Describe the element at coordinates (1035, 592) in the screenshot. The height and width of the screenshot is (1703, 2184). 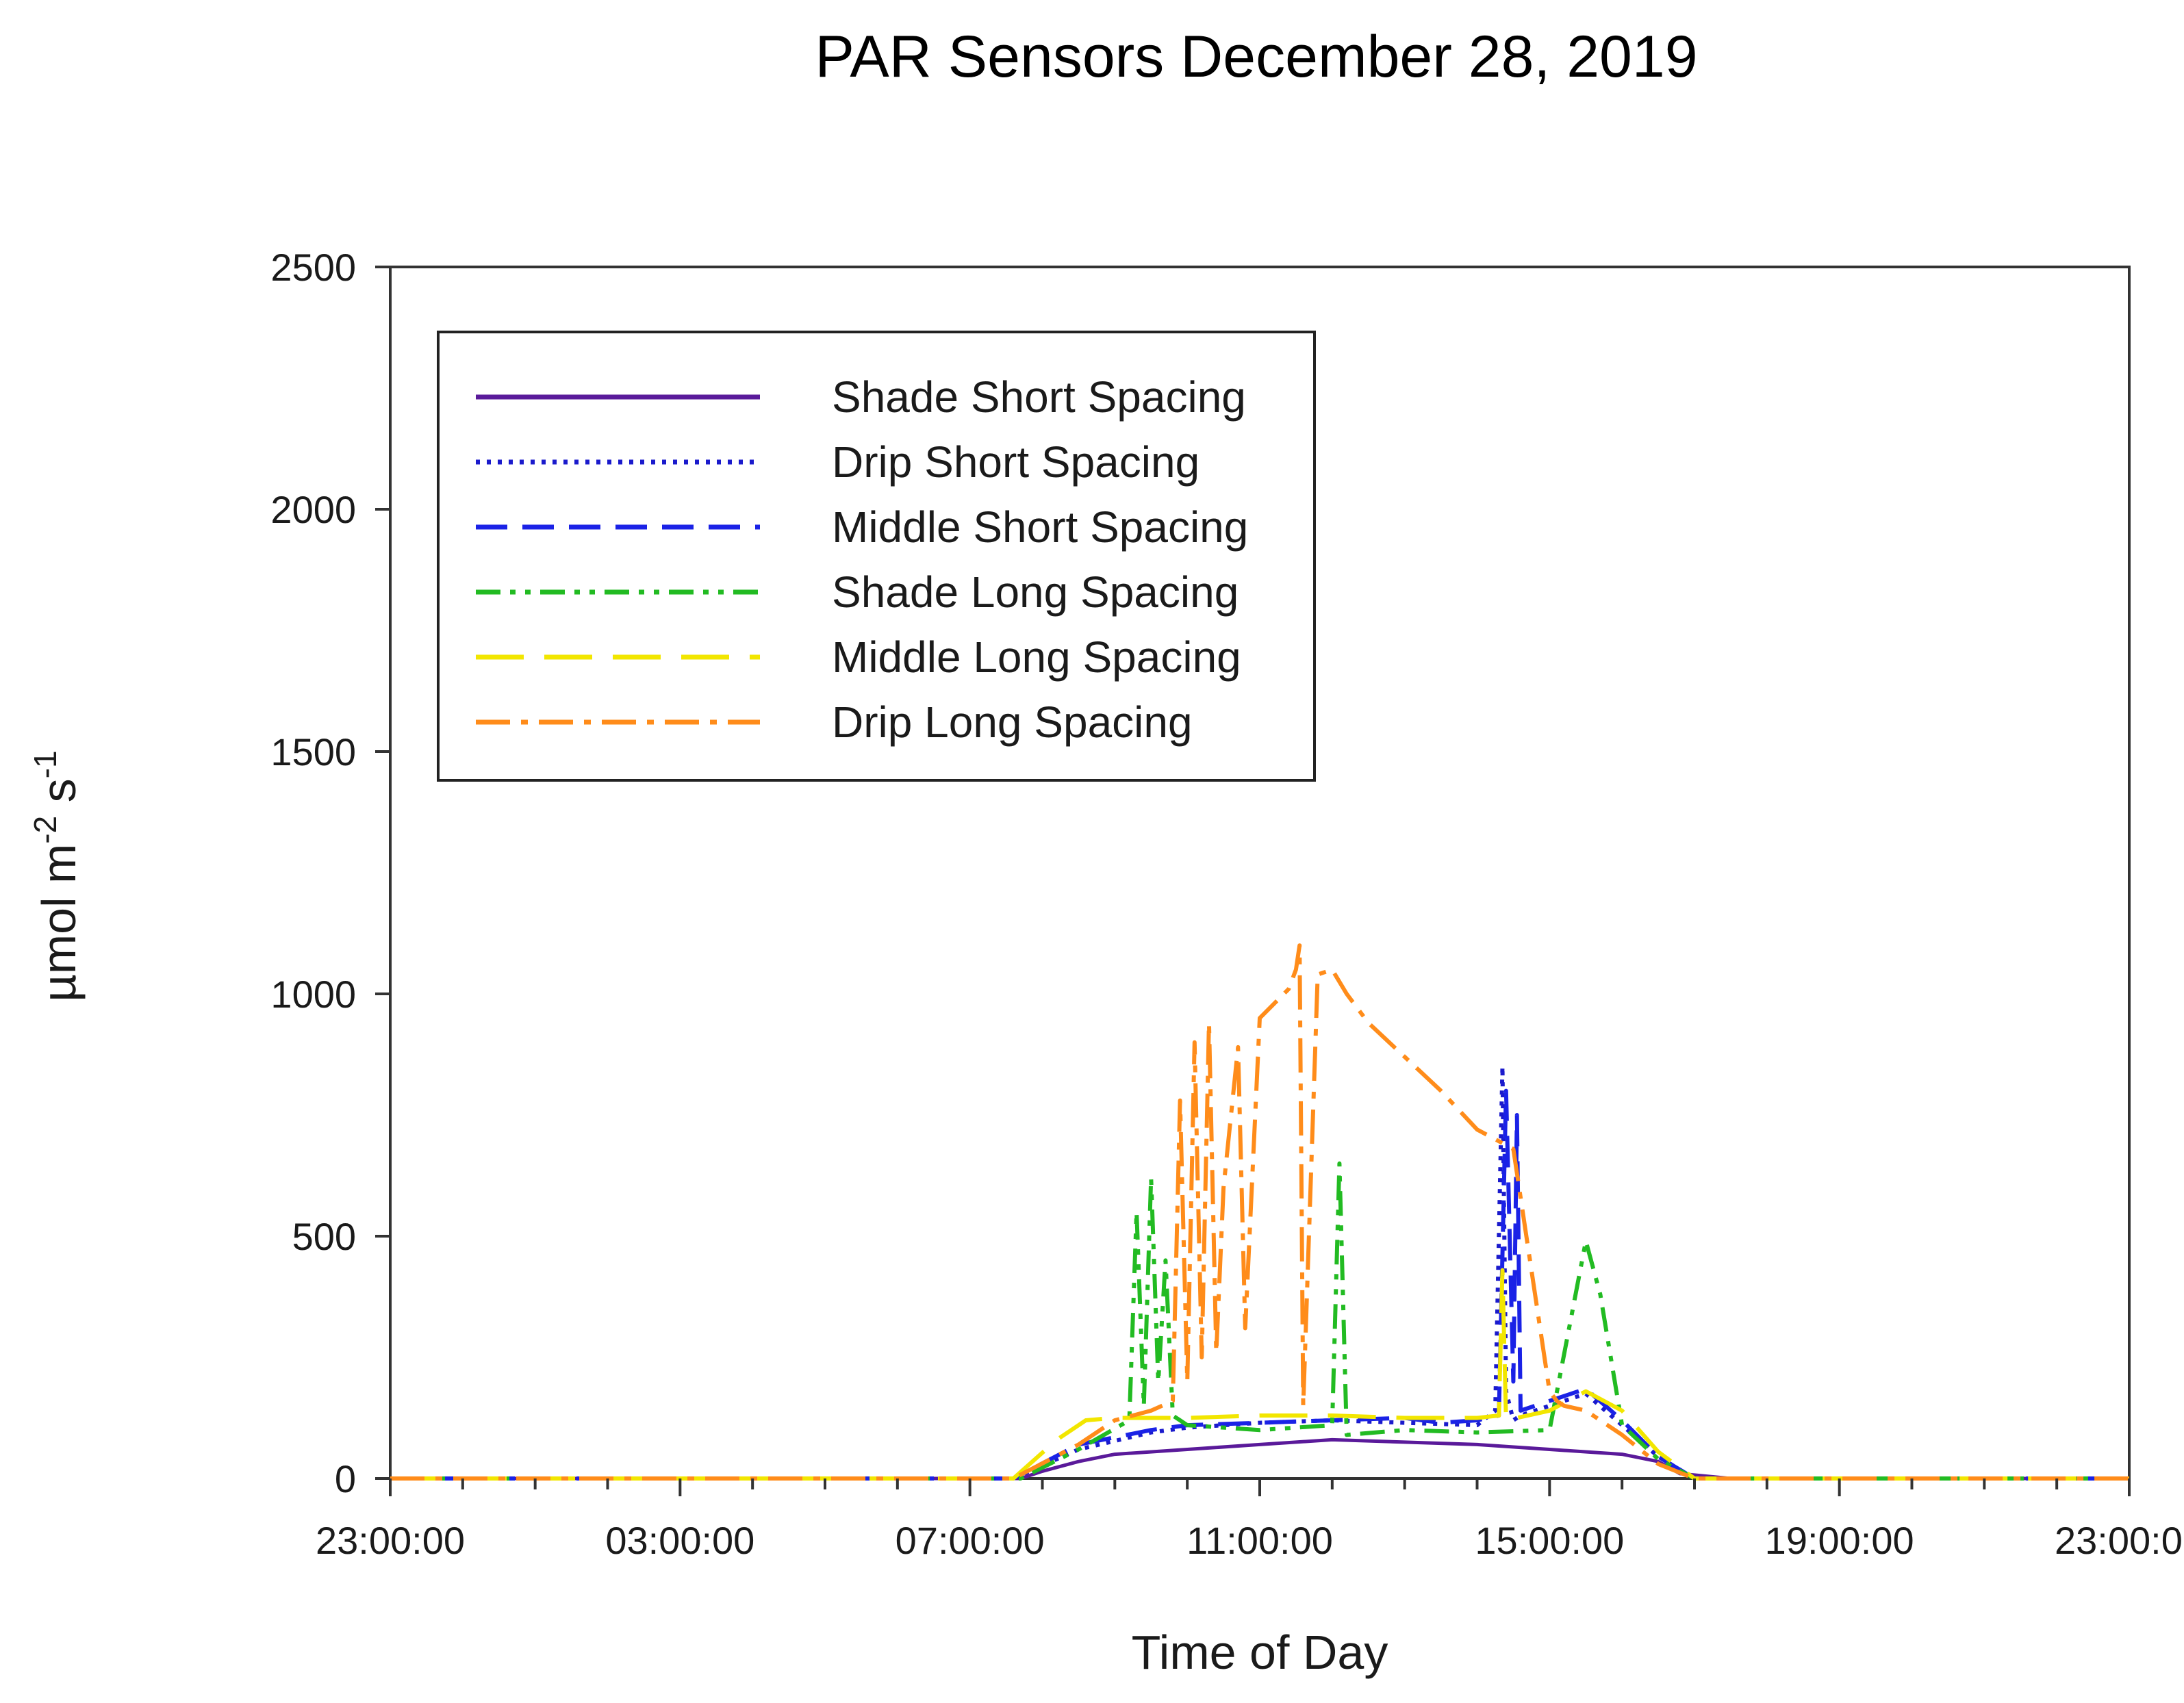
I see `legend-label: Shade Long Spacing` at that location.